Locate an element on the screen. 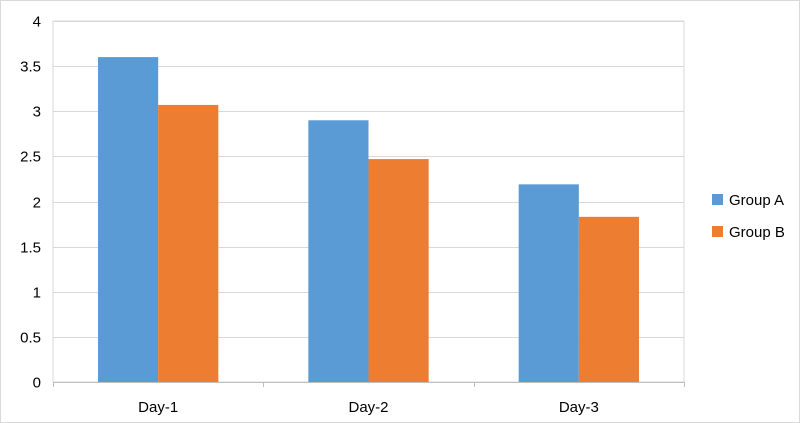  x-tick-label: Day-1 is located at coordinates (158, 407).